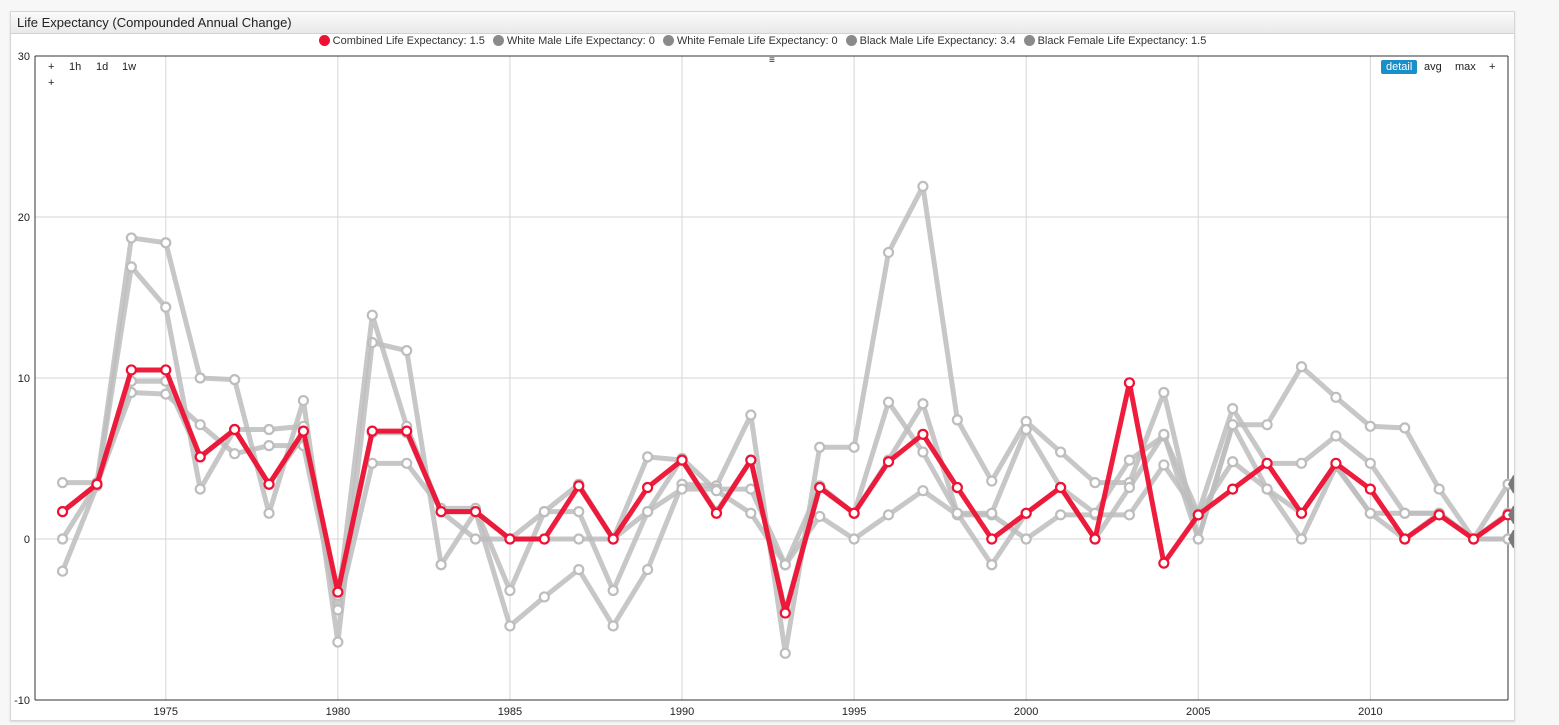  I want to click on x-tick-label: 1990, so click(682, 712).